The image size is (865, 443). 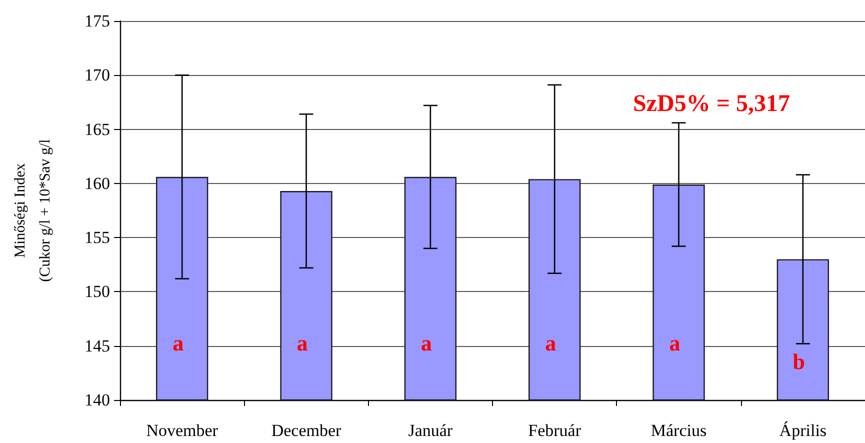 I want to click on annotation: SzD5% = 5,317, so click(x=711, y=104).